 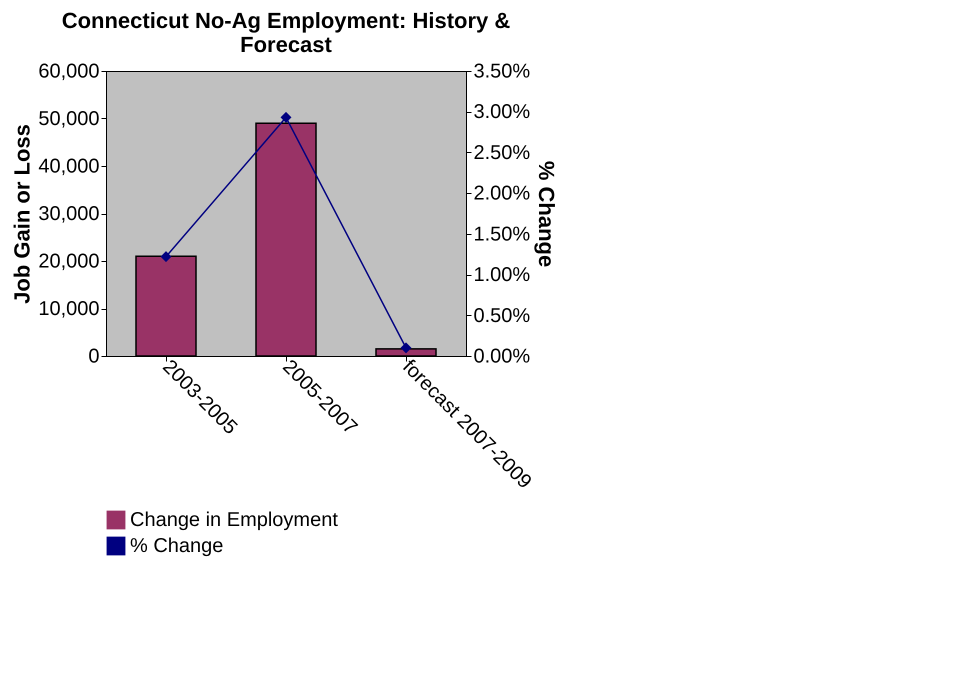 I want to click on y2-tick-label: 1.00%, so click(x=502, y=275).